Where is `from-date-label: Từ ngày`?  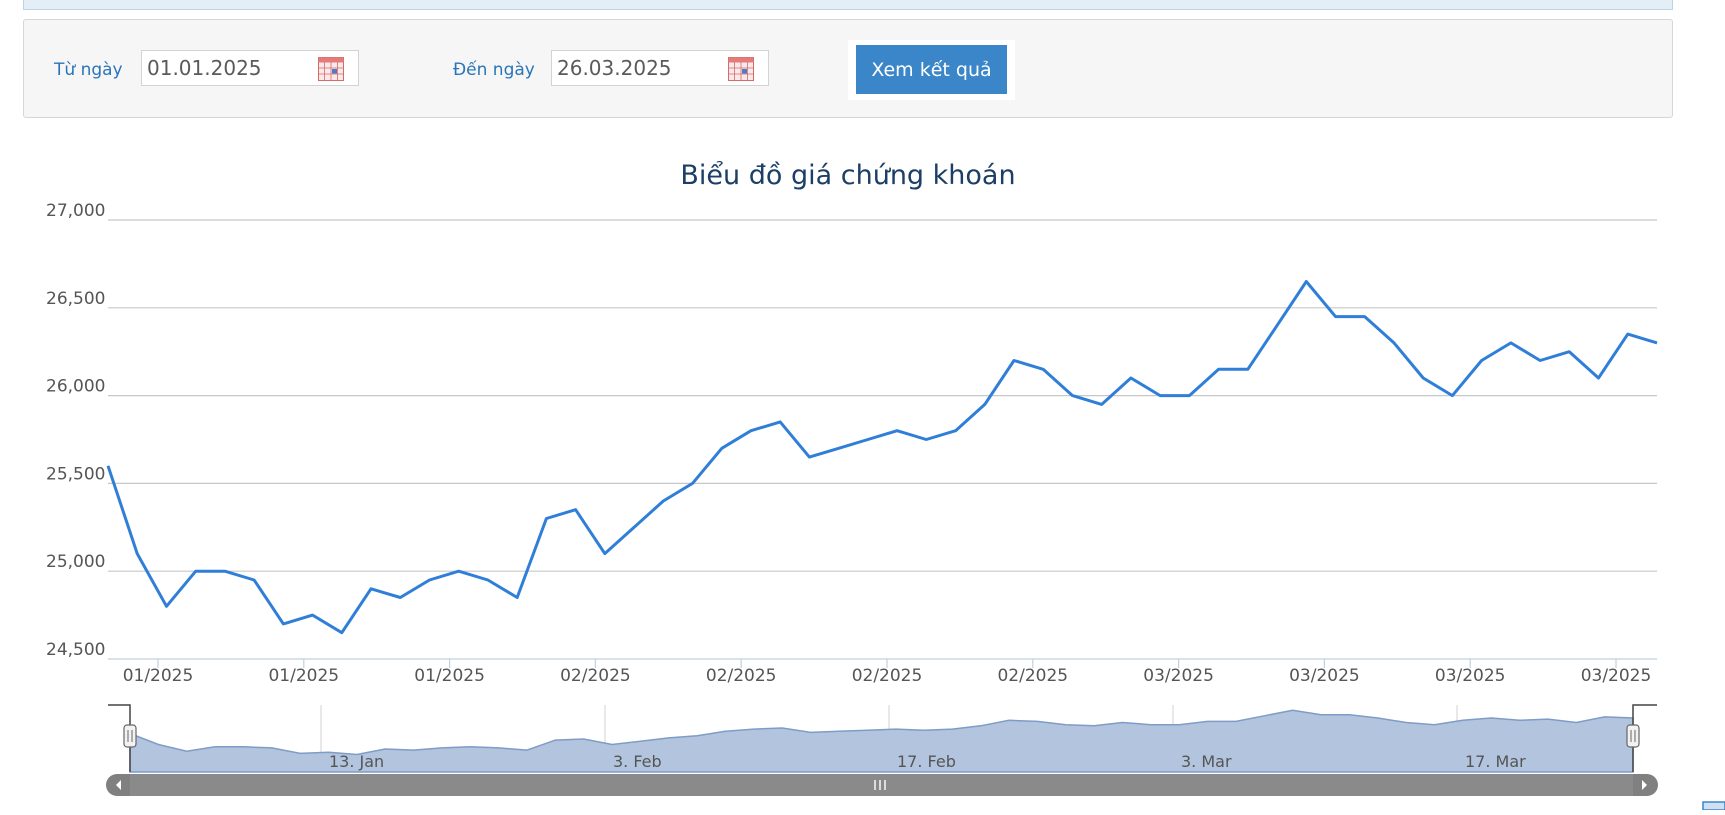 from-date-label: Từ ngày is located at coordinates (88, 70).